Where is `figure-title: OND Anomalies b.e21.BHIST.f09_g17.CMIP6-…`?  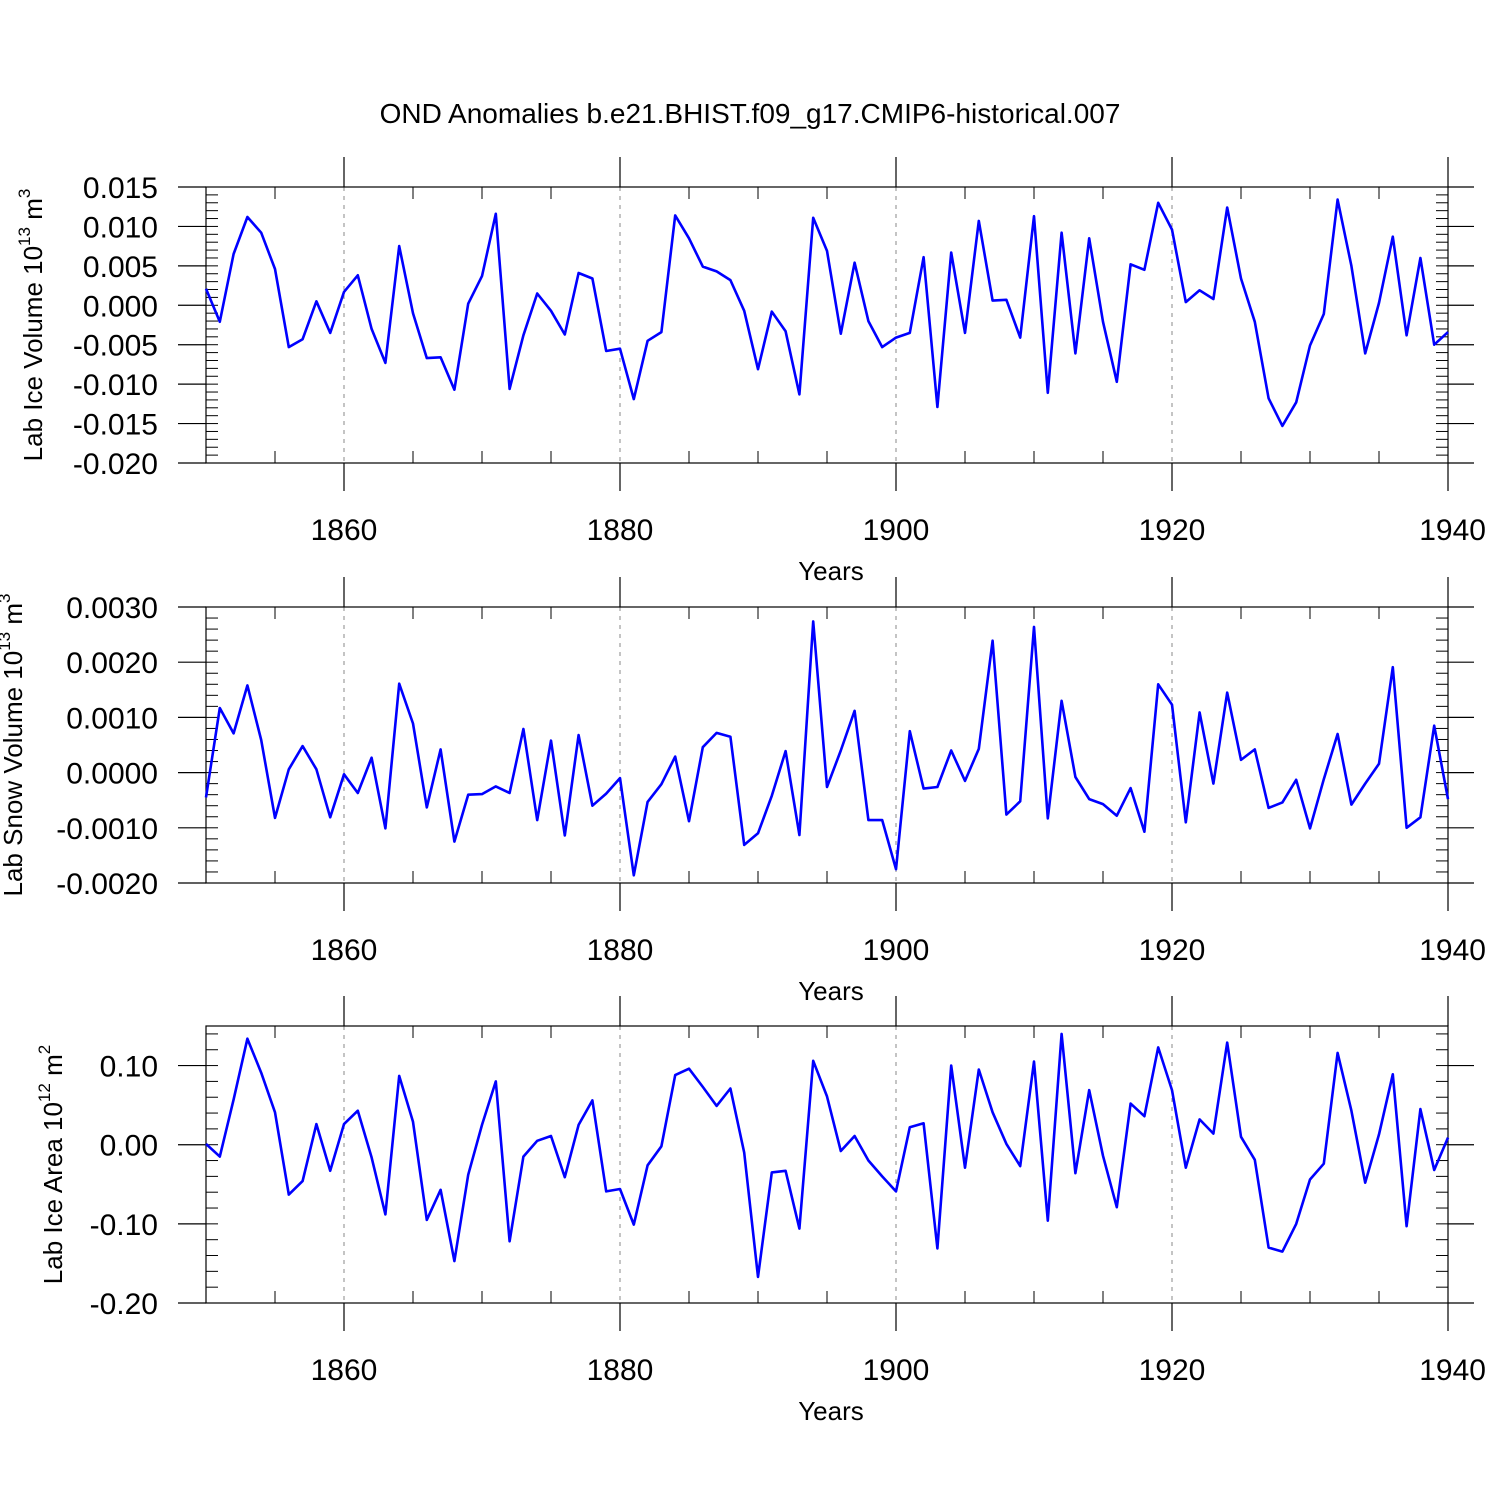
figure-title: OND Anomalies b.e21.BHIST.f09_g17.CMIP6-… is located at coordinates (750, 113).